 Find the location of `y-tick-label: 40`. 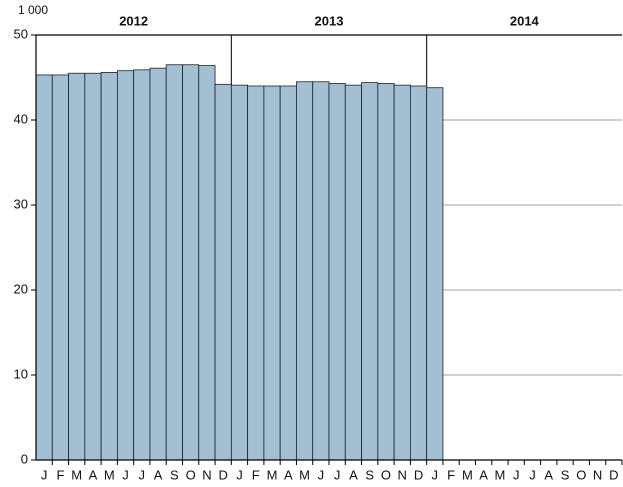

y-tick-label: 40 is located at coordinates (21, 118).